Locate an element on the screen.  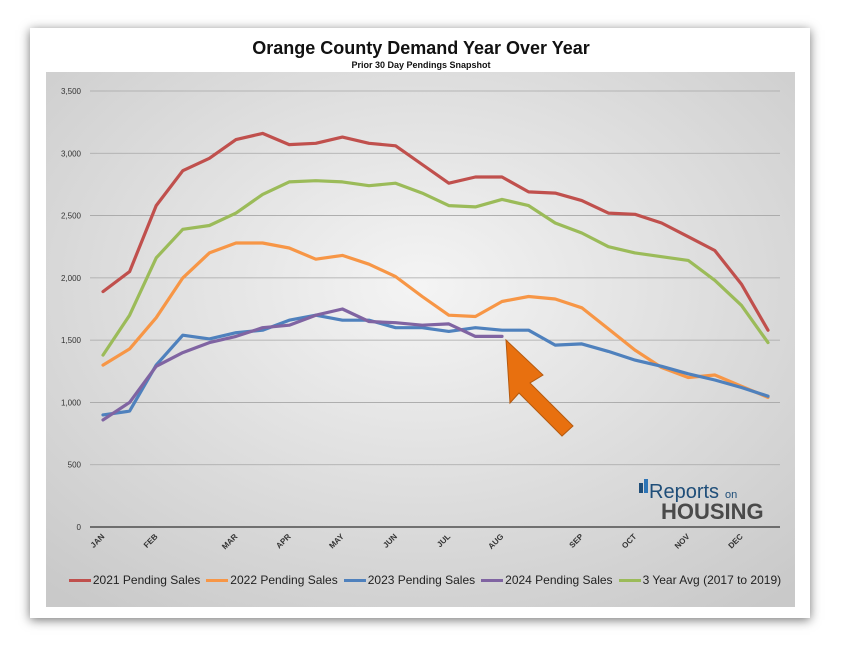
annotation-arrow is located at coordinates (539, 387).